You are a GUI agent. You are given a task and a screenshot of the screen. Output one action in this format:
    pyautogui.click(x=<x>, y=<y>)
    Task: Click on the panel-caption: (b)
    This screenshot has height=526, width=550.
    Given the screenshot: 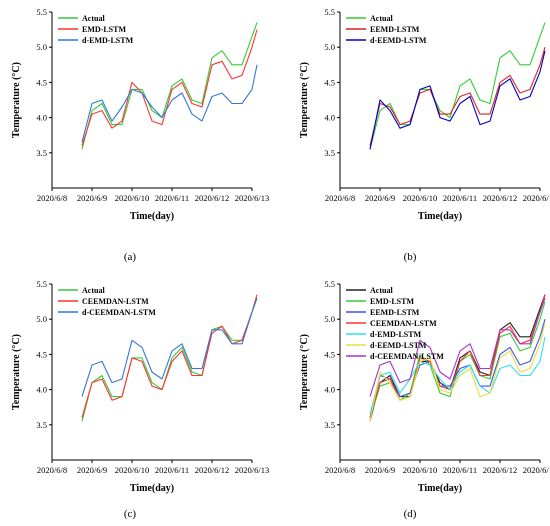 What is the action you would take?
    pyautogui.click(x=410, y=257)
    